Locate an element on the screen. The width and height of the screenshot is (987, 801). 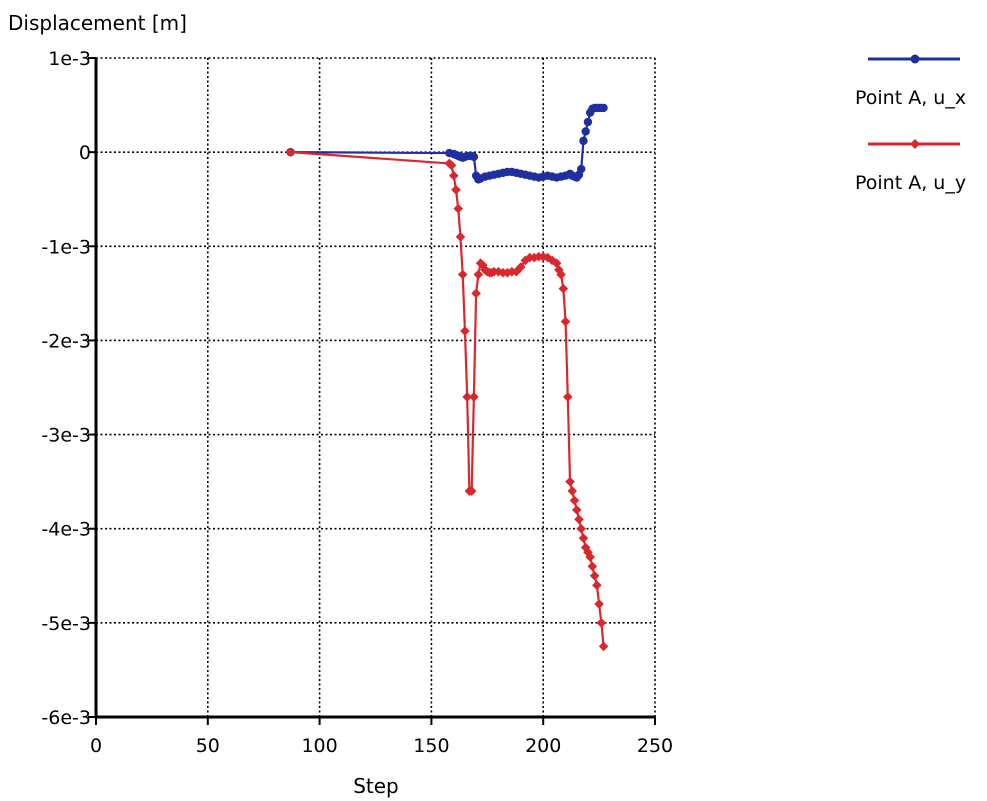
x-tick-label-0: 0 is located at coordinates (96, 746).